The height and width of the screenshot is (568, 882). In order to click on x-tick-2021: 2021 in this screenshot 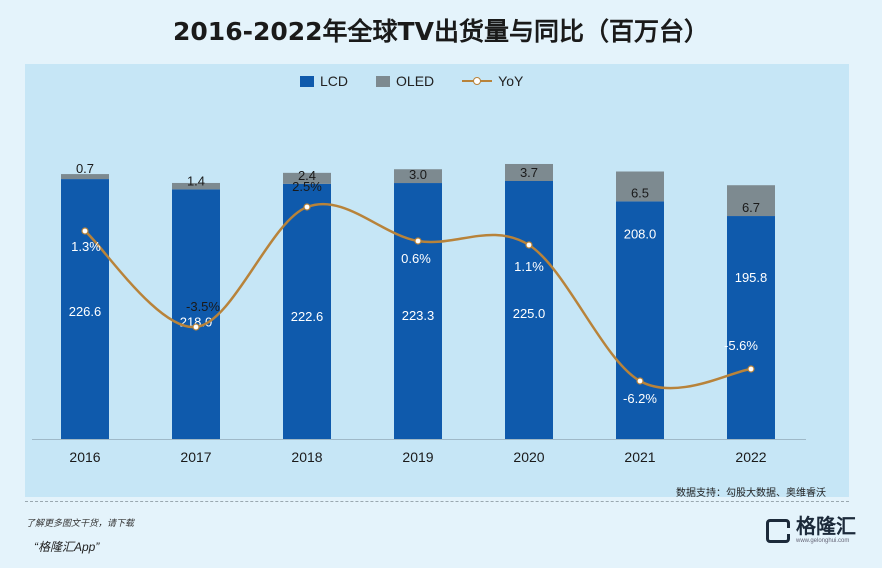, I will do `click(639, 457)`.